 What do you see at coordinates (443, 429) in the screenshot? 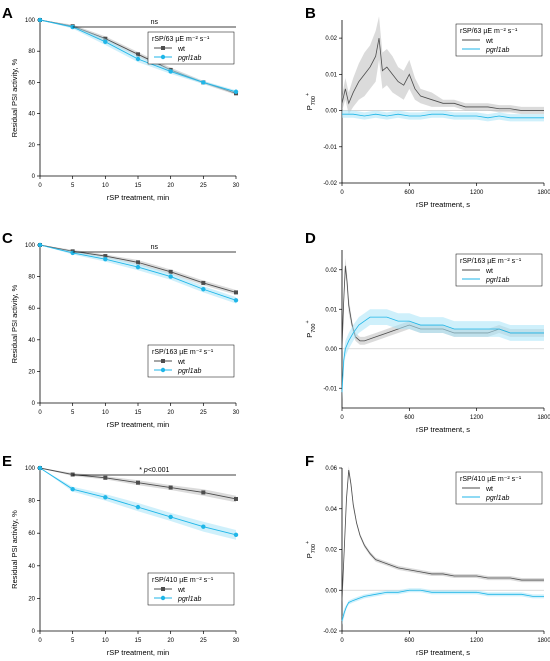
I see `x-axis-label: rSP treatment, s` at bounding box center [443, 429].